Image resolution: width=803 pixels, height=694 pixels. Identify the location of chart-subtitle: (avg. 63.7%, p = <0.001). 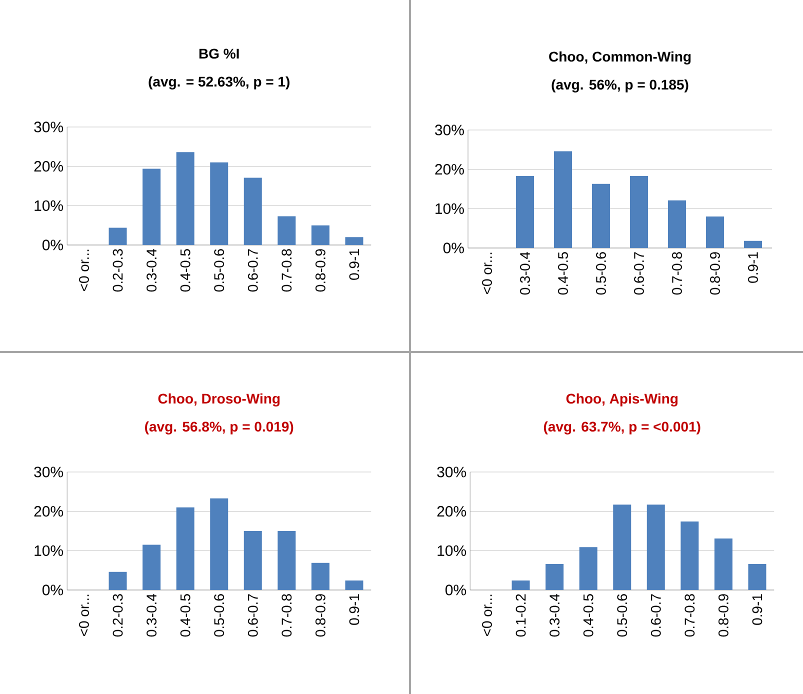
(622, 427).